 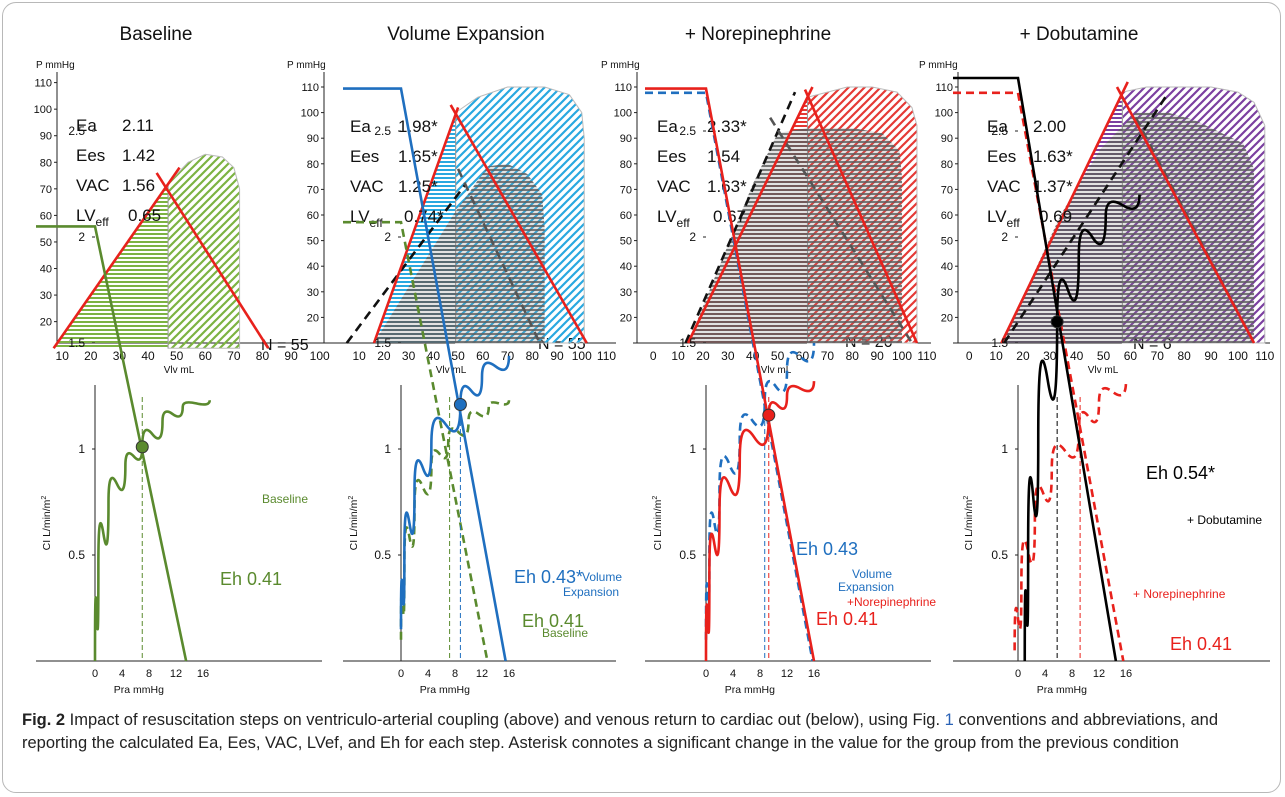 What do you see at coordinates (1079, 34) in the screenshot?
I see `pv-panel-title: + Dobutamine` at bounding box center [1079, 34].